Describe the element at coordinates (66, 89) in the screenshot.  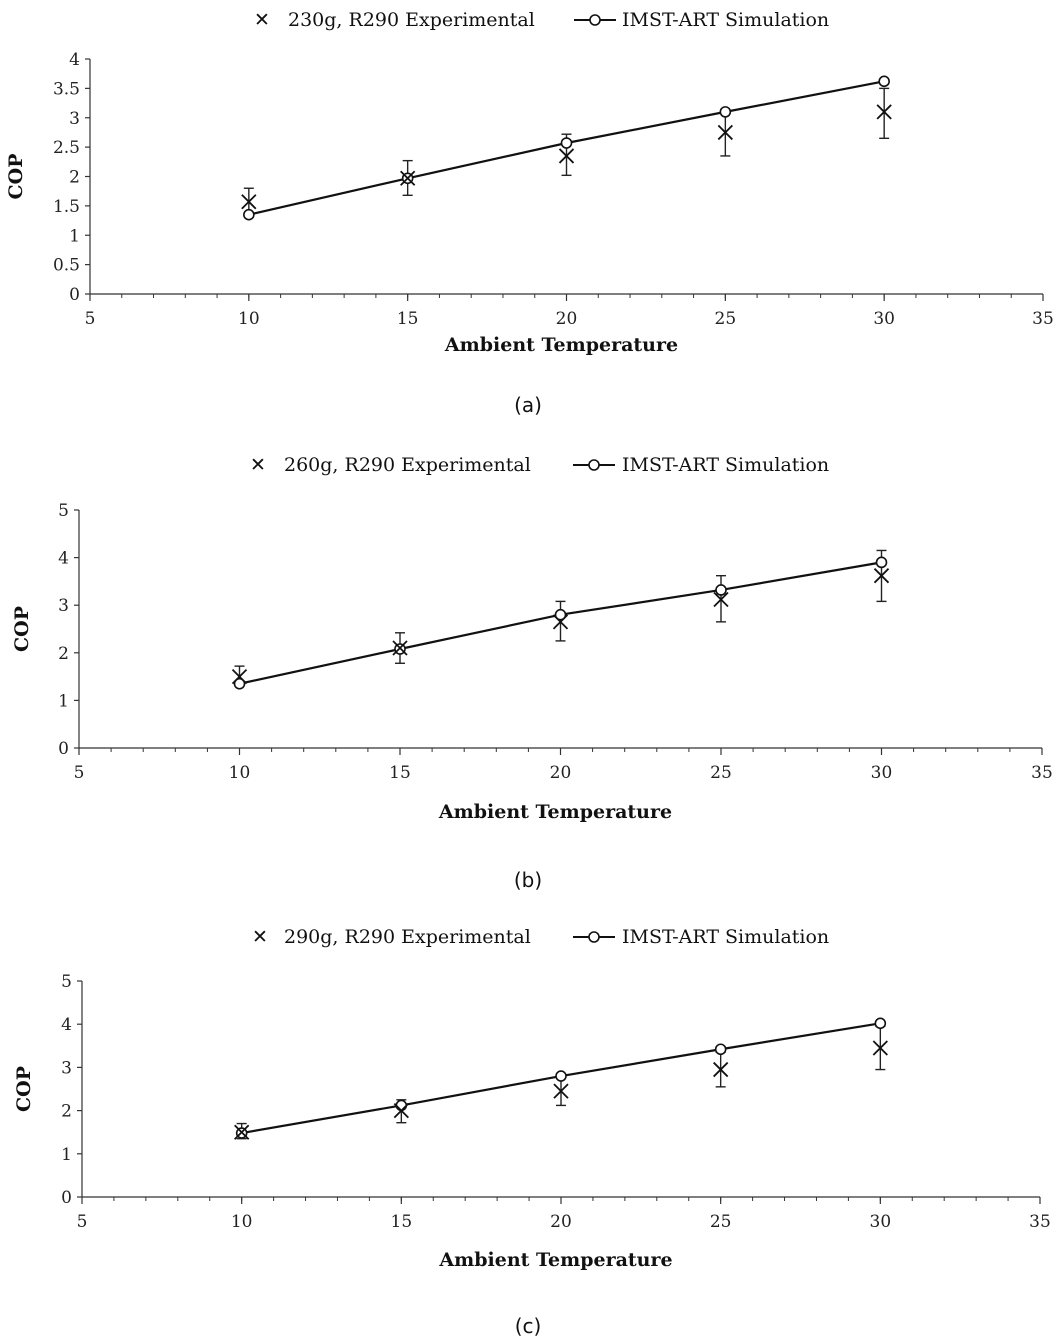
I see `y-tick-label: 3.5` at that location.